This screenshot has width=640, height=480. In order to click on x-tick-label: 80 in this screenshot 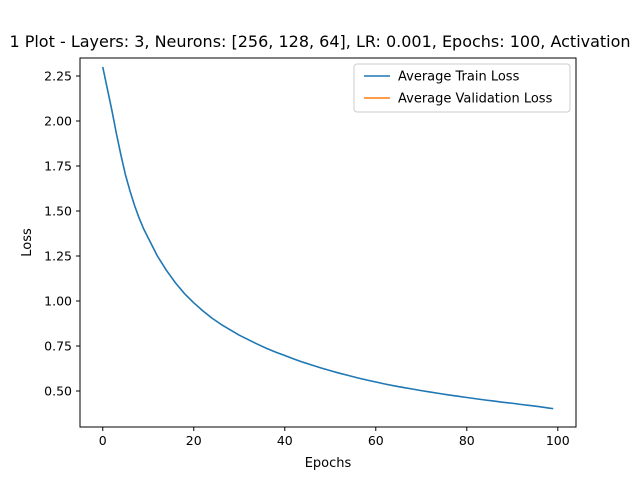, I will do `click(467, 440)`.